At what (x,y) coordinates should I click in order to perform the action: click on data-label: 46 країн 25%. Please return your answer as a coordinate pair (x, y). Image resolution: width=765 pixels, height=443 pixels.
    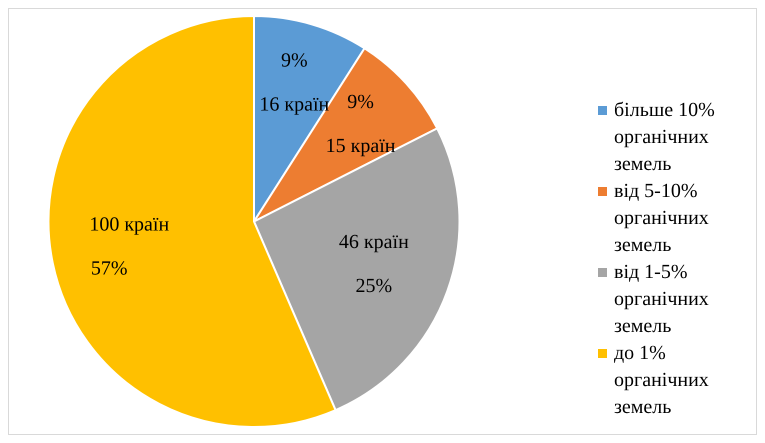
    Looking at the image, I should click on (374, 263).